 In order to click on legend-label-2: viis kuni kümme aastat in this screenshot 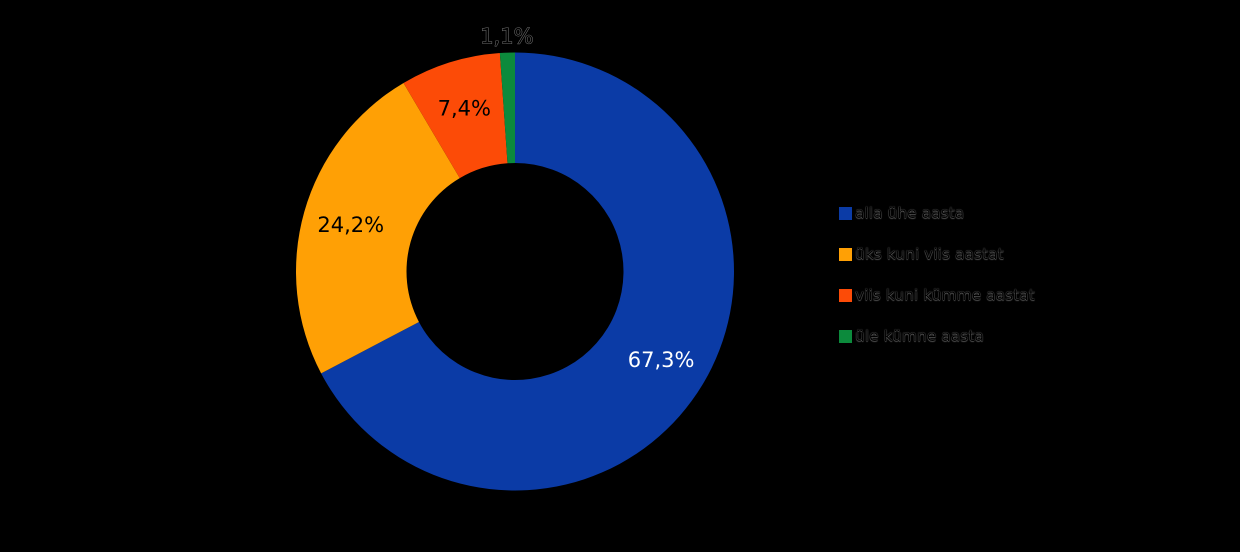, I will do `click(945, 295)`.